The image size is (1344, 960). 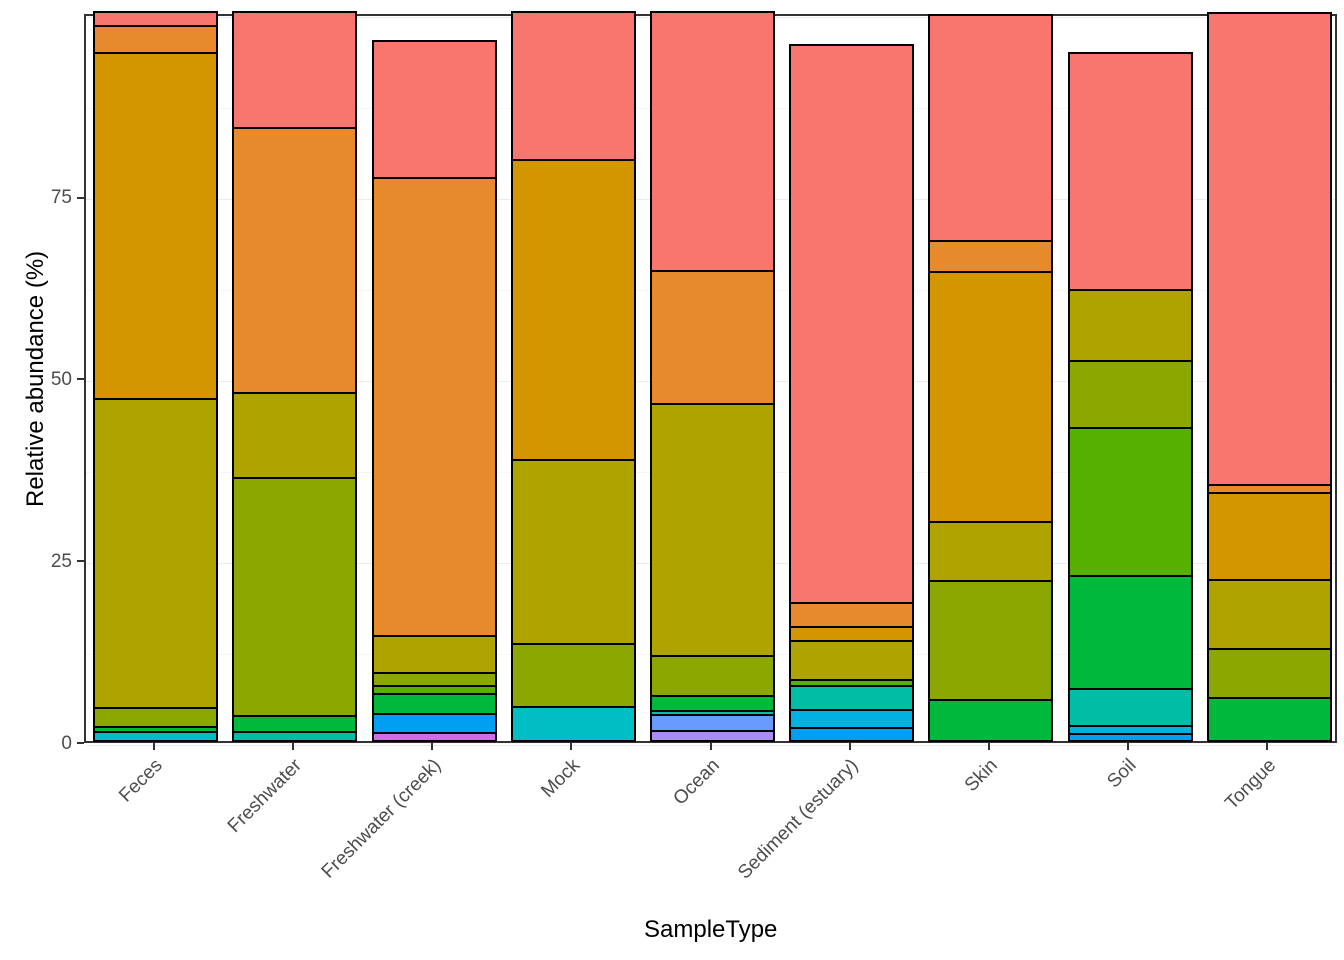 What do you see at coordinates (981, 775) in the screenshot?
I see `x-tick-label: Skin` at bounding box center [981, 775].